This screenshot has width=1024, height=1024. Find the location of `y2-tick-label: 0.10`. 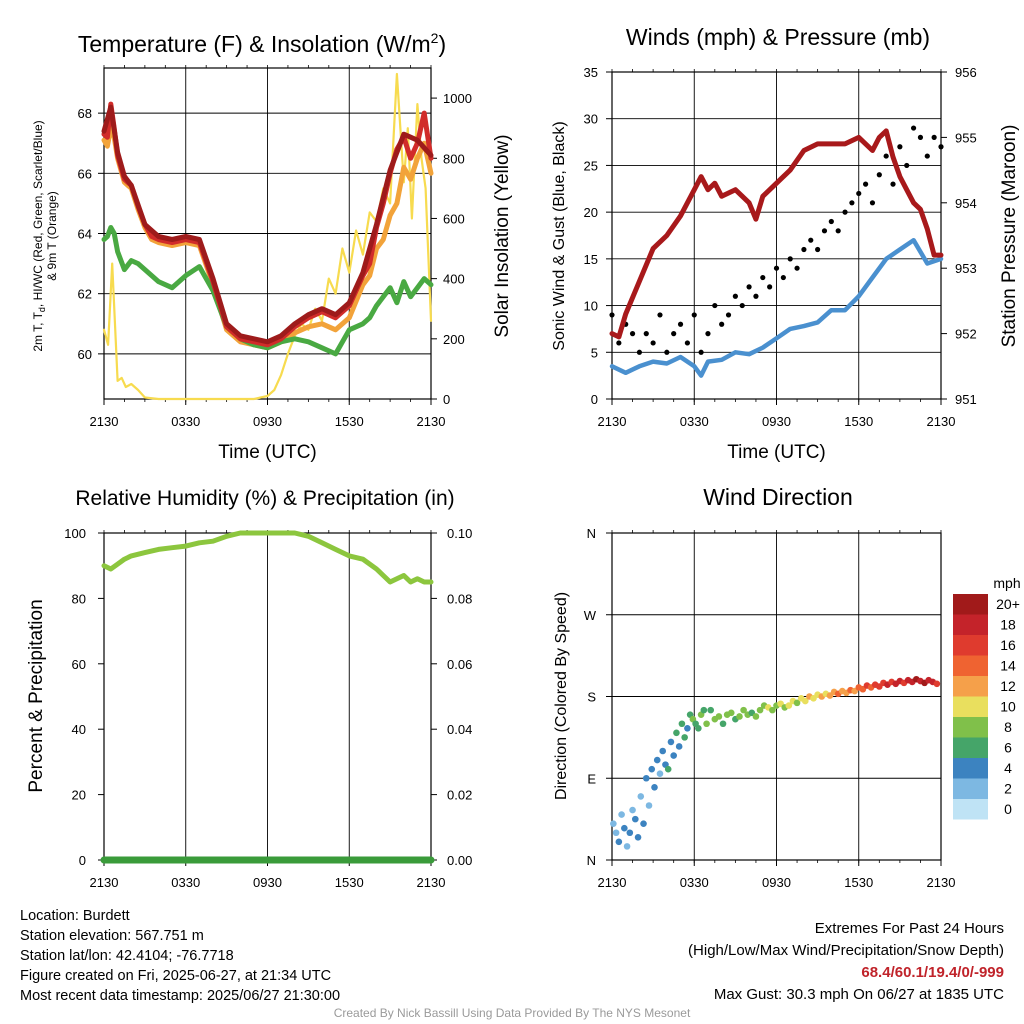

y2-tick-label: 0.10 is located at coordinates (459, 533).